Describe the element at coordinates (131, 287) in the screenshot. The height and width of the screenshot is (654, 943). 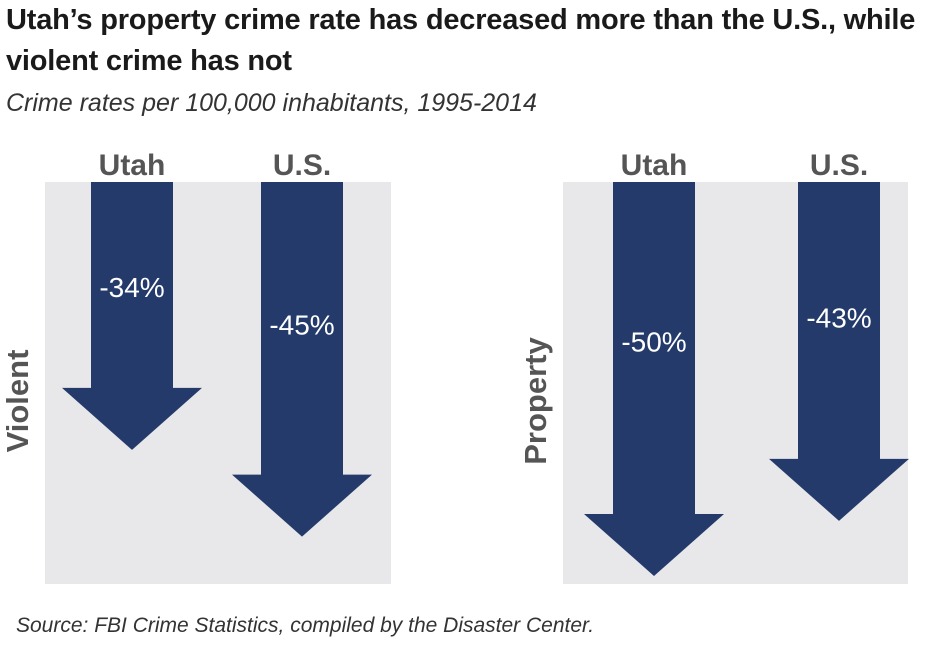
I see `data-label: -34%` at that location.